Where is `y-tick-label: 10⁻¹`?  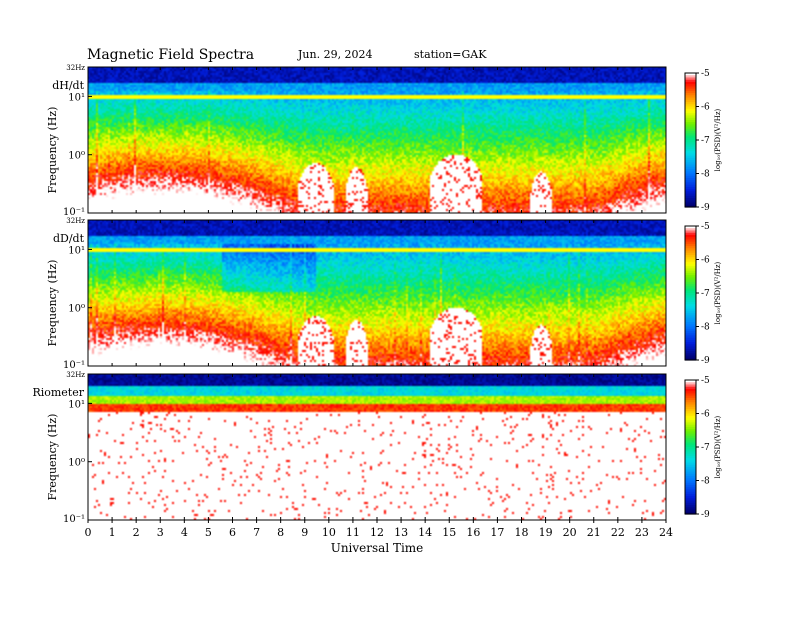
y-tick-label: 10⁻¹ is located at coordinates (74, 212).